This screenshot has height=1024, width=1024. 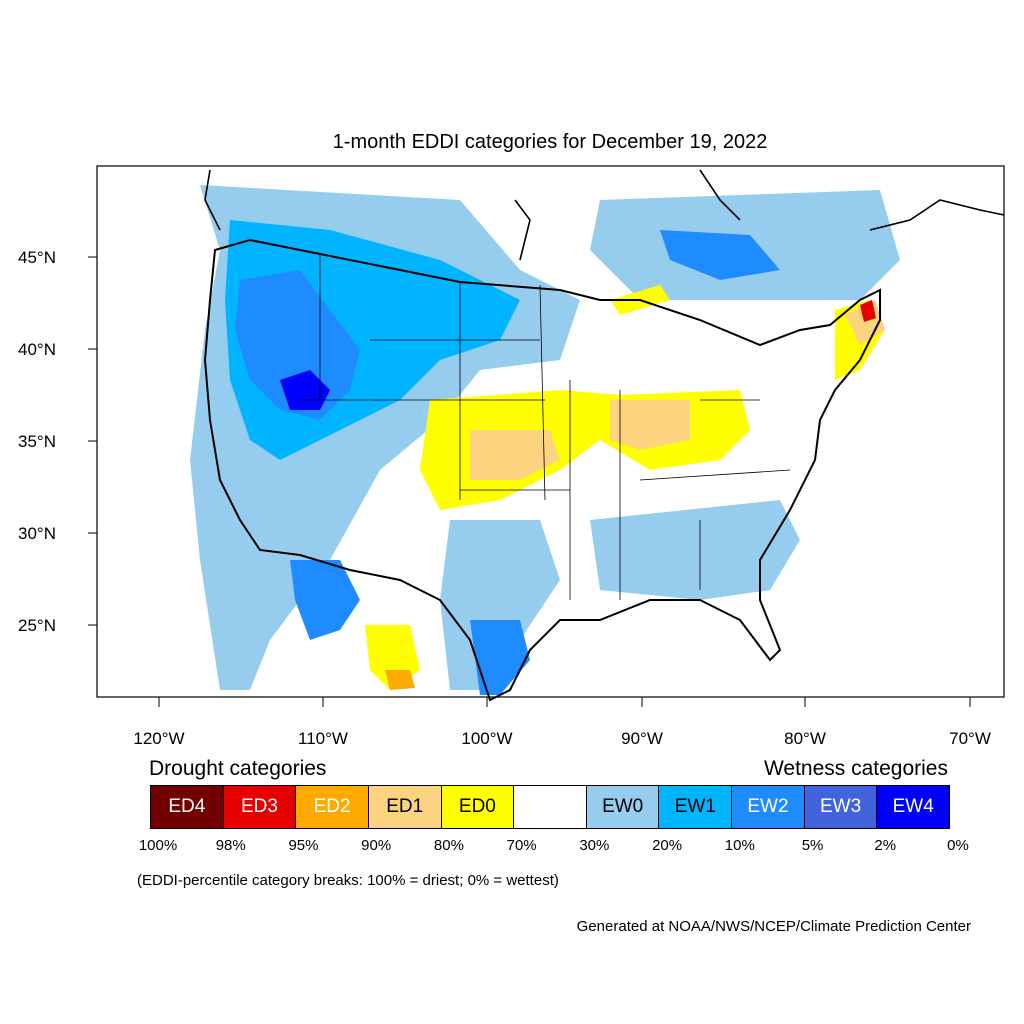 I want to click on legend-cell-ew2: EW2, so click(x=768, y=807).